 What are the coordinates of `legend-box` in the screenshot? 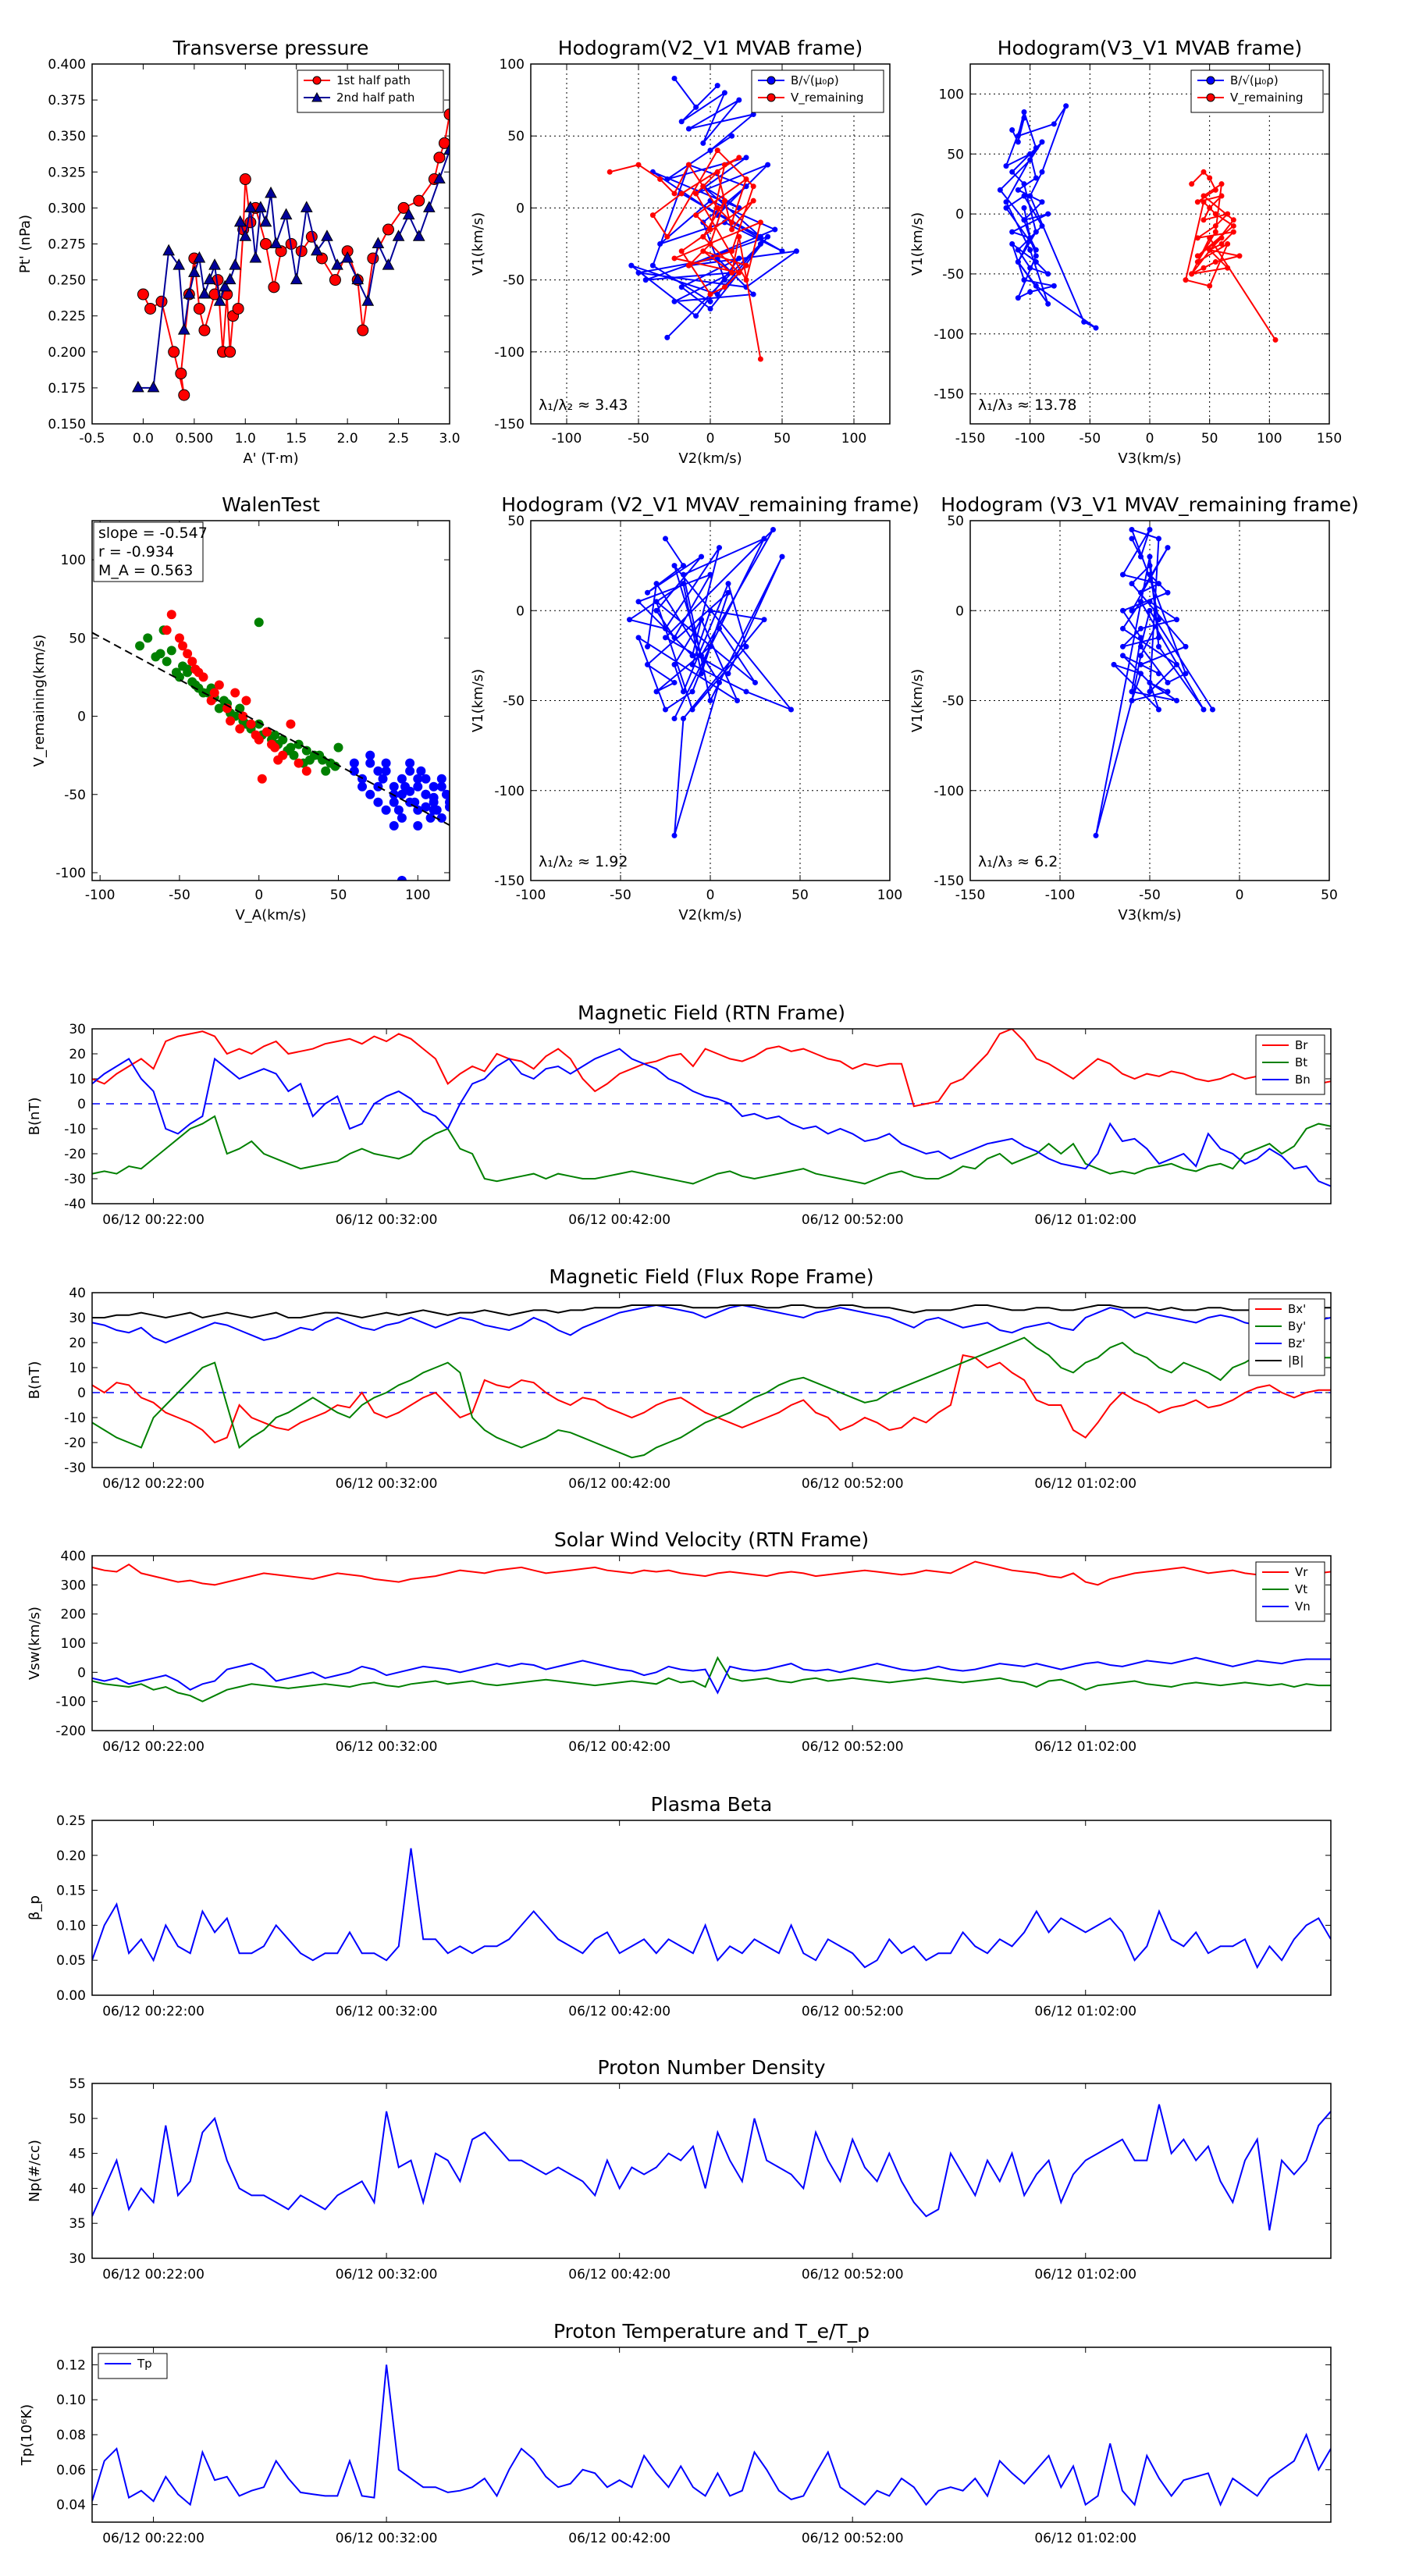 It's located at (1290, 1064).